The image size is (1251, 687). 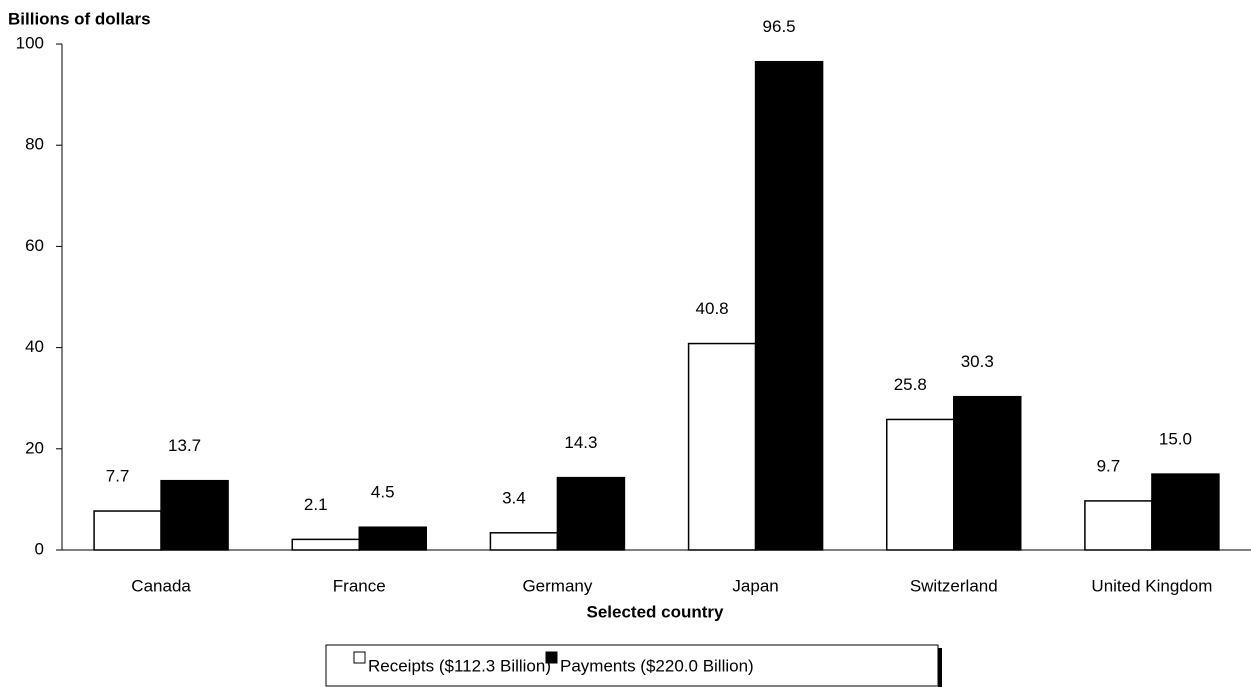 I want to click on y-axis-title: Billions of dollars, so click(x=79, y=18).